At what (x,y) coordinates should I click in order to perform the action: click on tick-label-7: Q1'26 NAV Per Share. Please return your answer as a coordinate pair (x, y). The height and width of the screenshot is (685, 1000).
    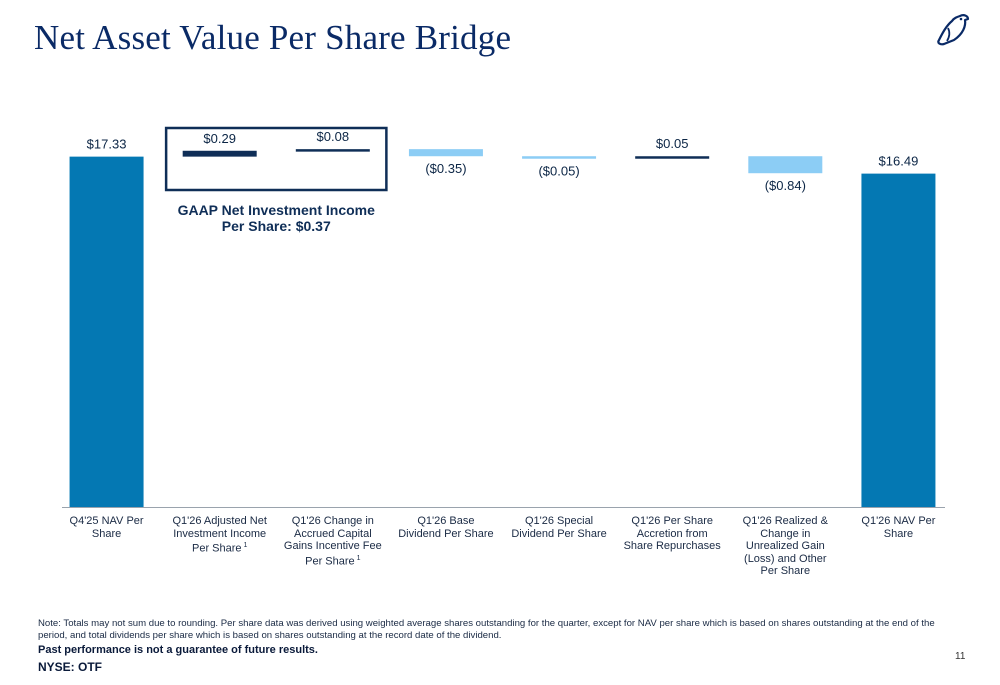
    Looking at the image, I should click on (898, 527).